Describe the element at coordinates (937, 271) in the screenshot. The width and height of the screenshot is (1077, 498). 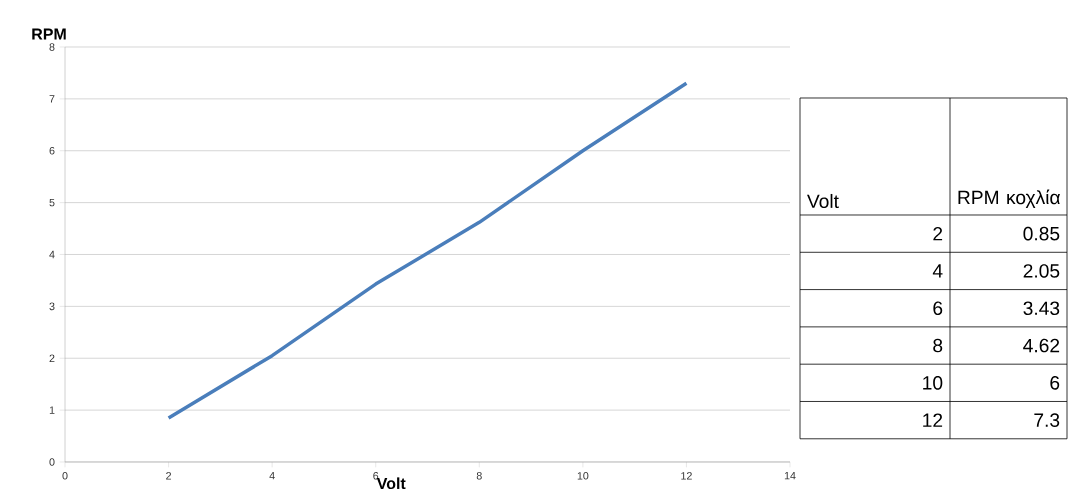
I see `text: 4` at that location.